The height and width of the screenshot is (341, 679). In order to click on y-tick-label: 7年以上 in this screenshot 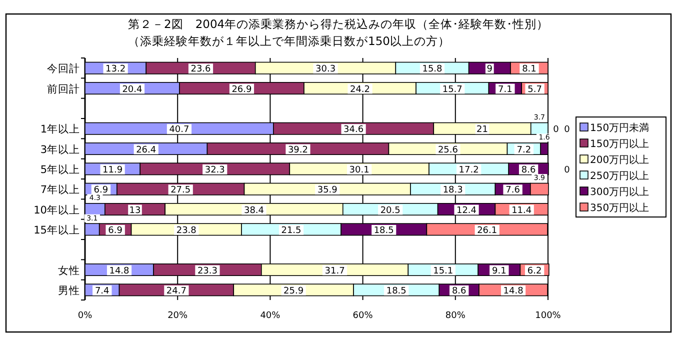, I will do `click(60, 189)`.